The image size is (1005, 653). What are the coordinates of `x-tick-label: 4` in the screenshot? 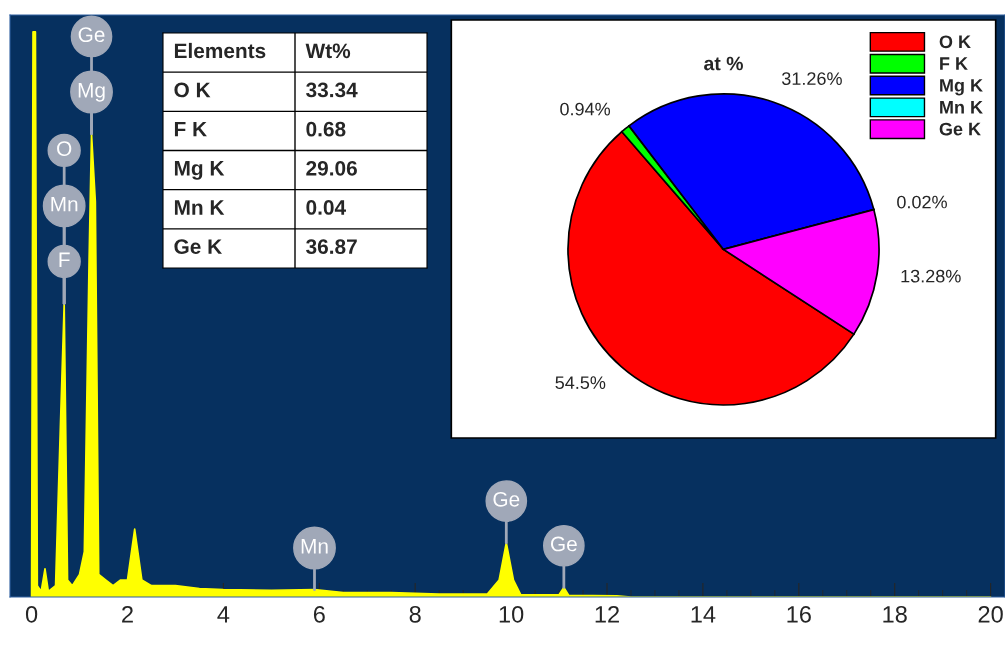 It's located at (223, 614).